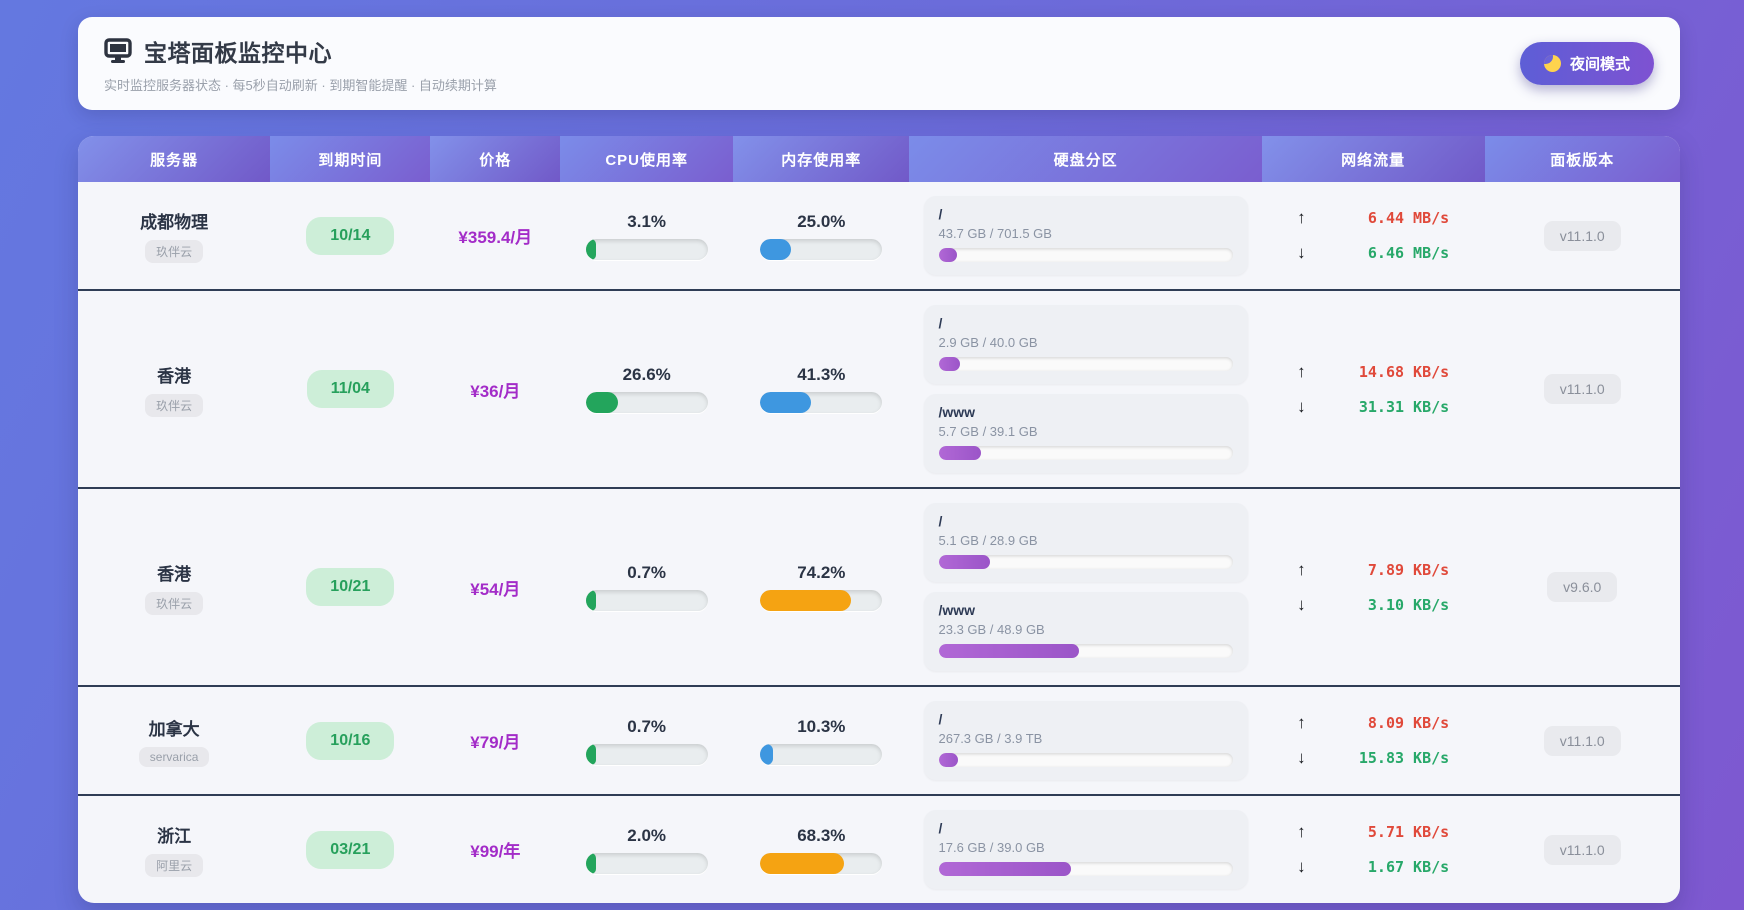 The image size is (1744, 910). I want to click on cpu-percent-label: 3.1%, so click(647, 221).